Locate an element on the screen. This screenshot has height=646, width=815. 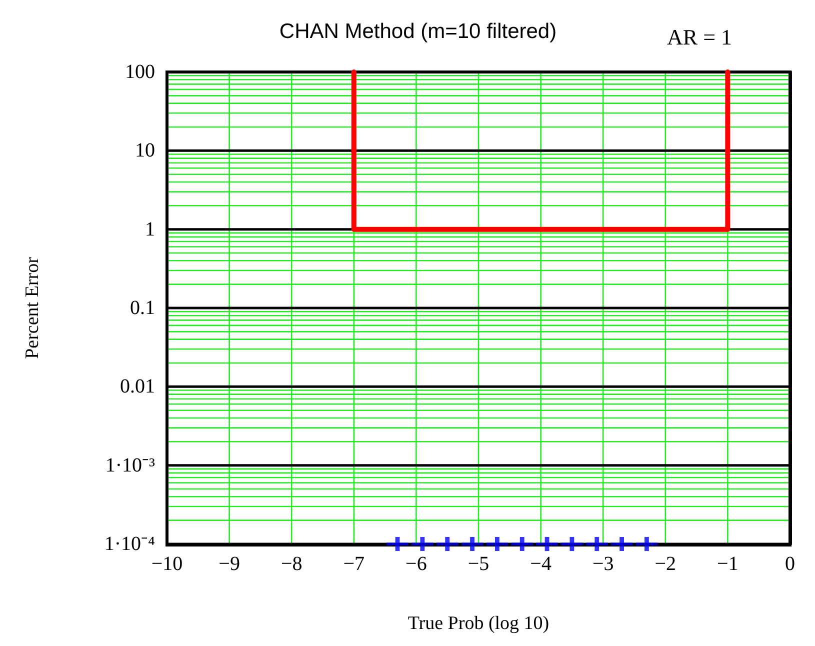
y-tick-label: 1·10⁻³ is located at coordinates (130, 465).